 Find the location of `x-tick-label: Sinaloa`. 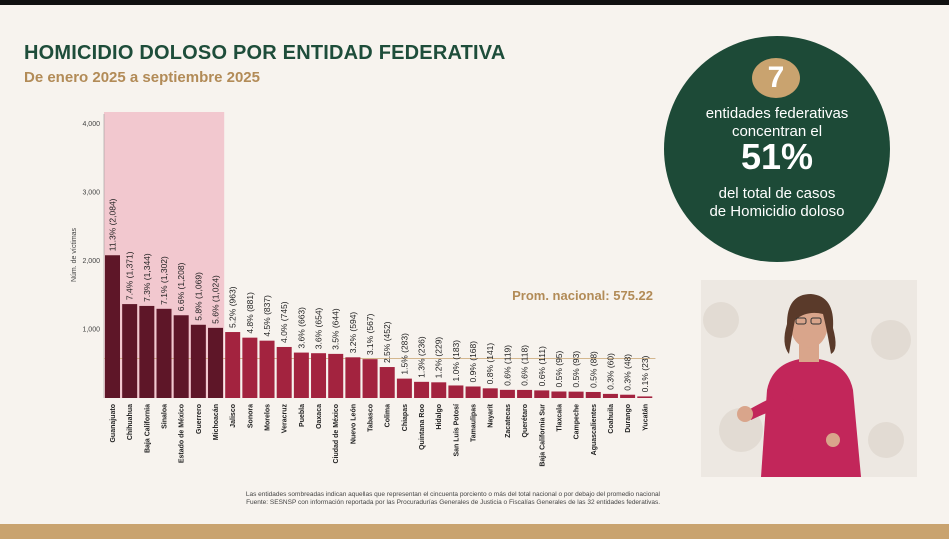

x-tick-label: Sinaloa is located at coordinates (165, 416).